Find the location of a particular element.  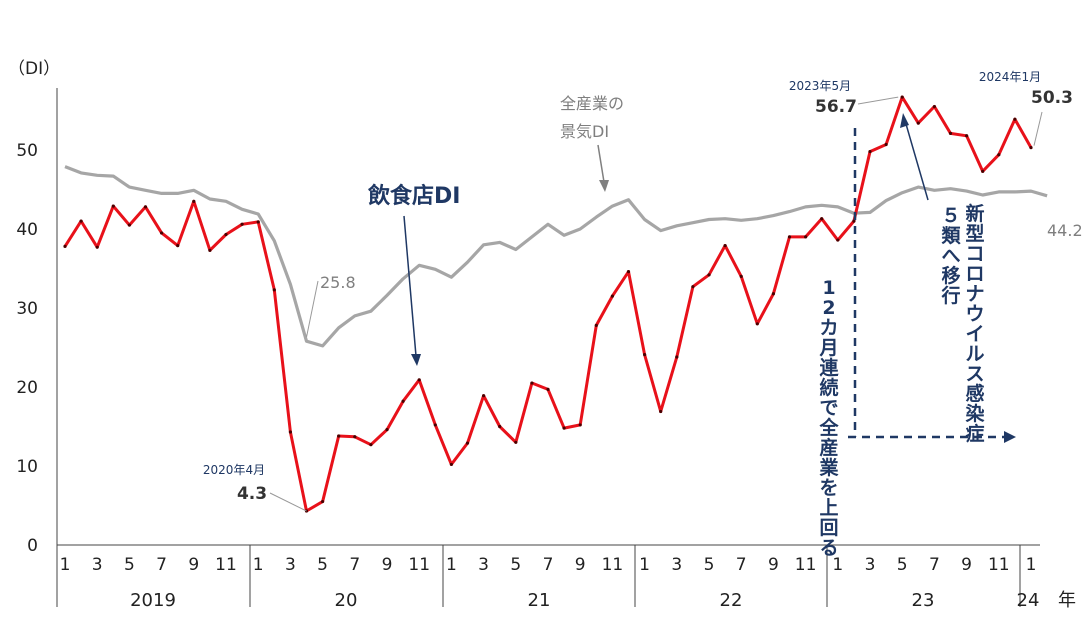

shift-arrow-head is located at coordinates (1010, 437).